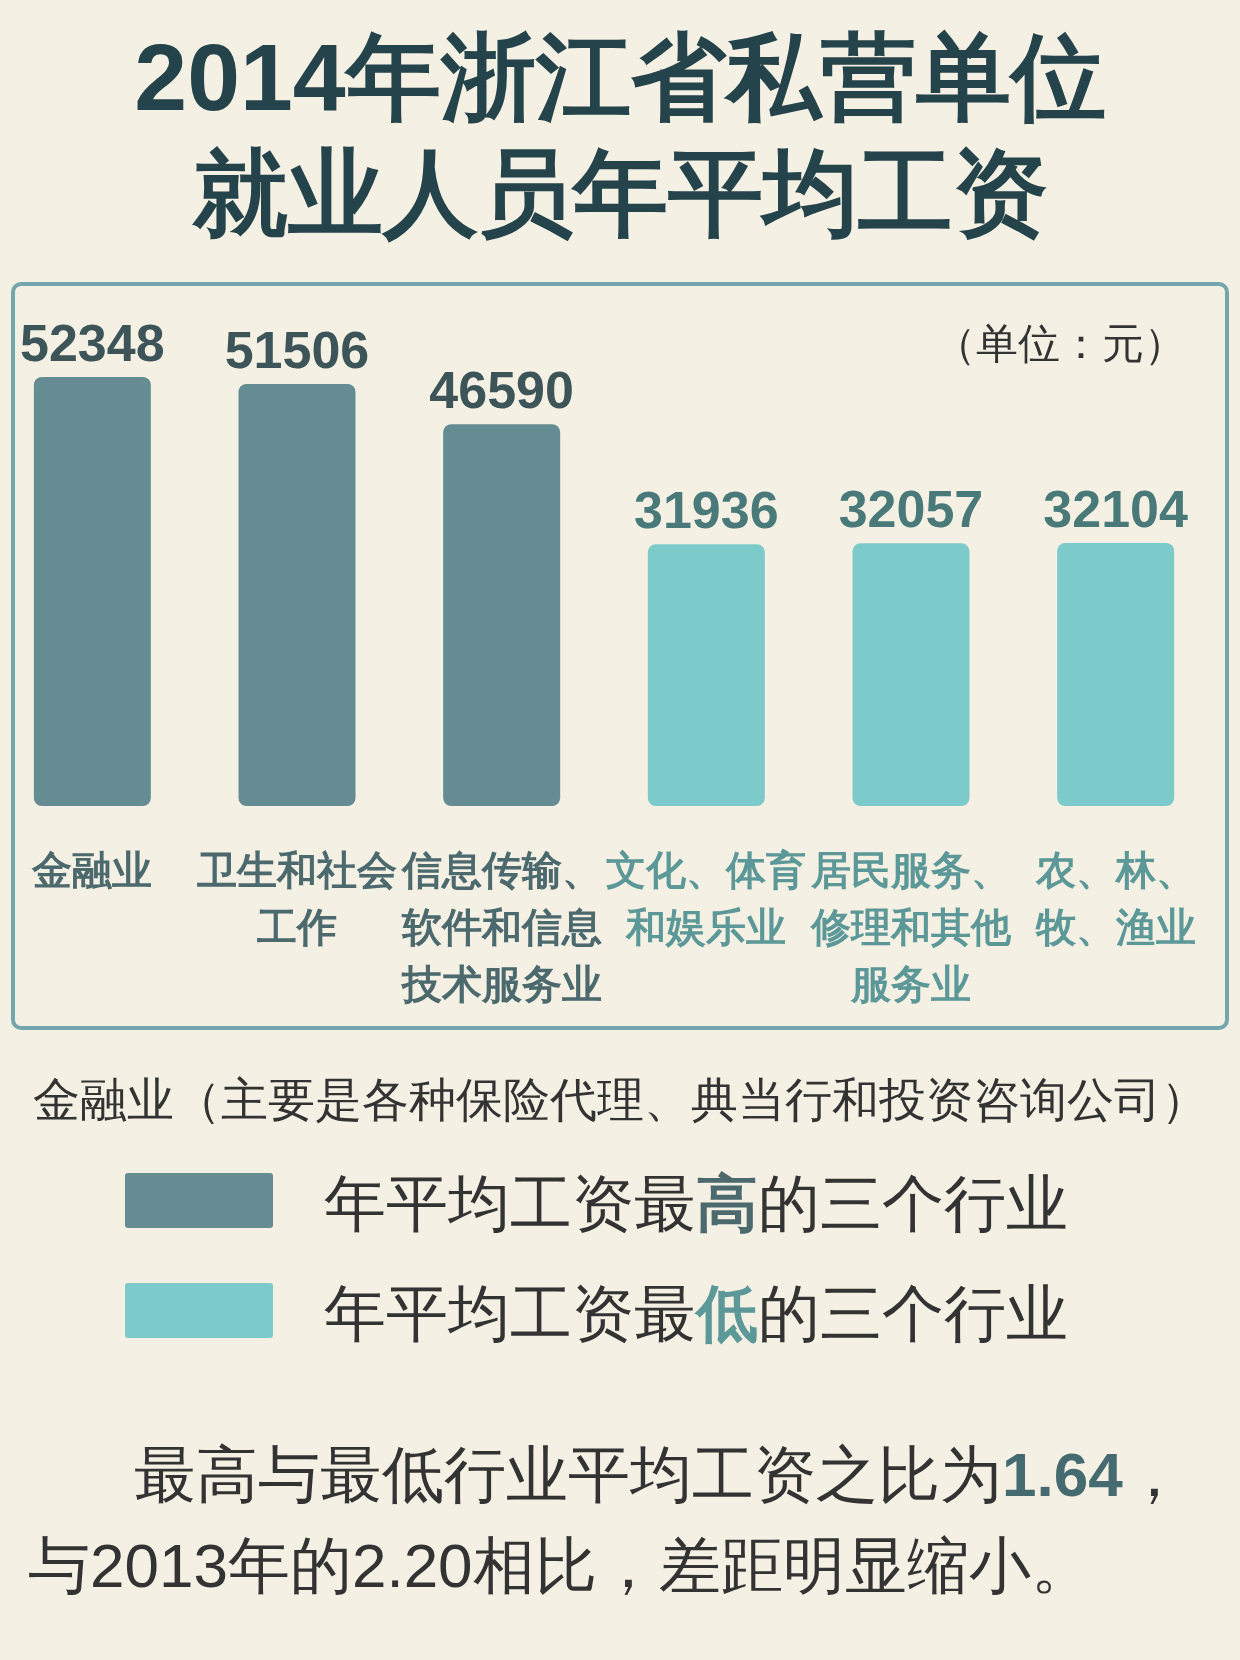 The height and width of the screenshot is (1660, 1240). What do you see at coordinates (606, 1520) in the screenshot?
I see `annotation: 最高与最低行业平均工资之比为1.64，与2013年的2.20相比，差距明显缩小。` at bounding box center [606, 1520].